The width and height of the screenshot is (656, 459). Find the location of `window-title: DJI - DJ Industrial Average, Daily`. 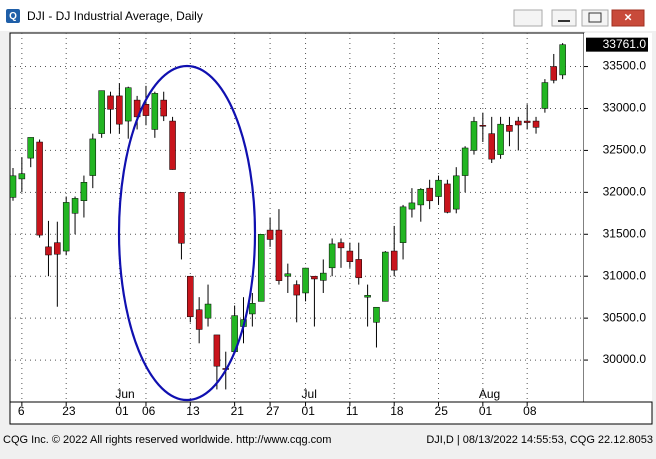

window-title: DJI - DJ Industrial Average, Daily is located at coordinates (115, 16).